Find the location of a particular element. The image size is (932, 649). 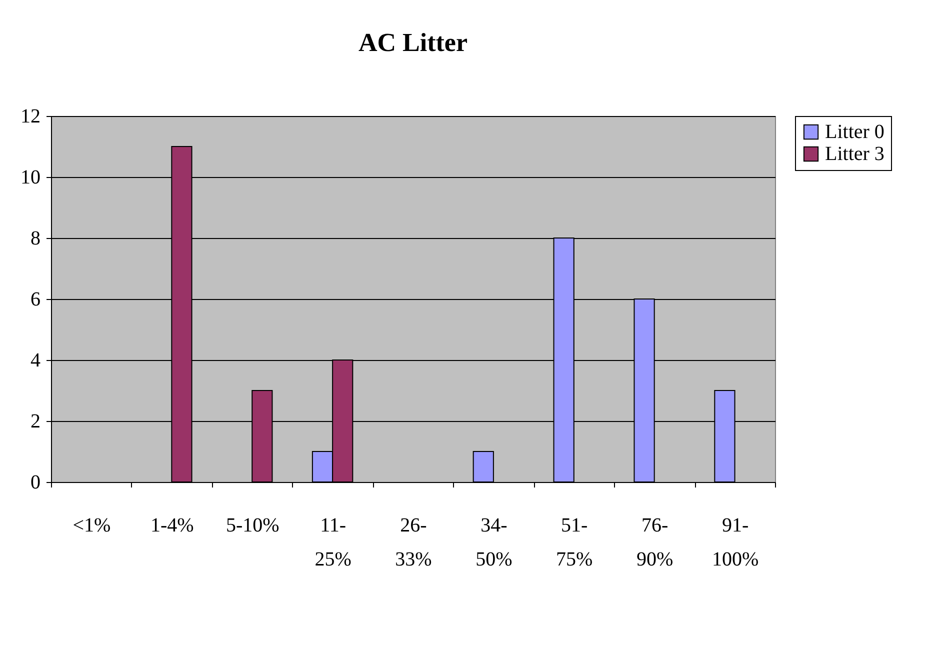

x-tick-label: 91-100% is located at coordinates (735, 542).